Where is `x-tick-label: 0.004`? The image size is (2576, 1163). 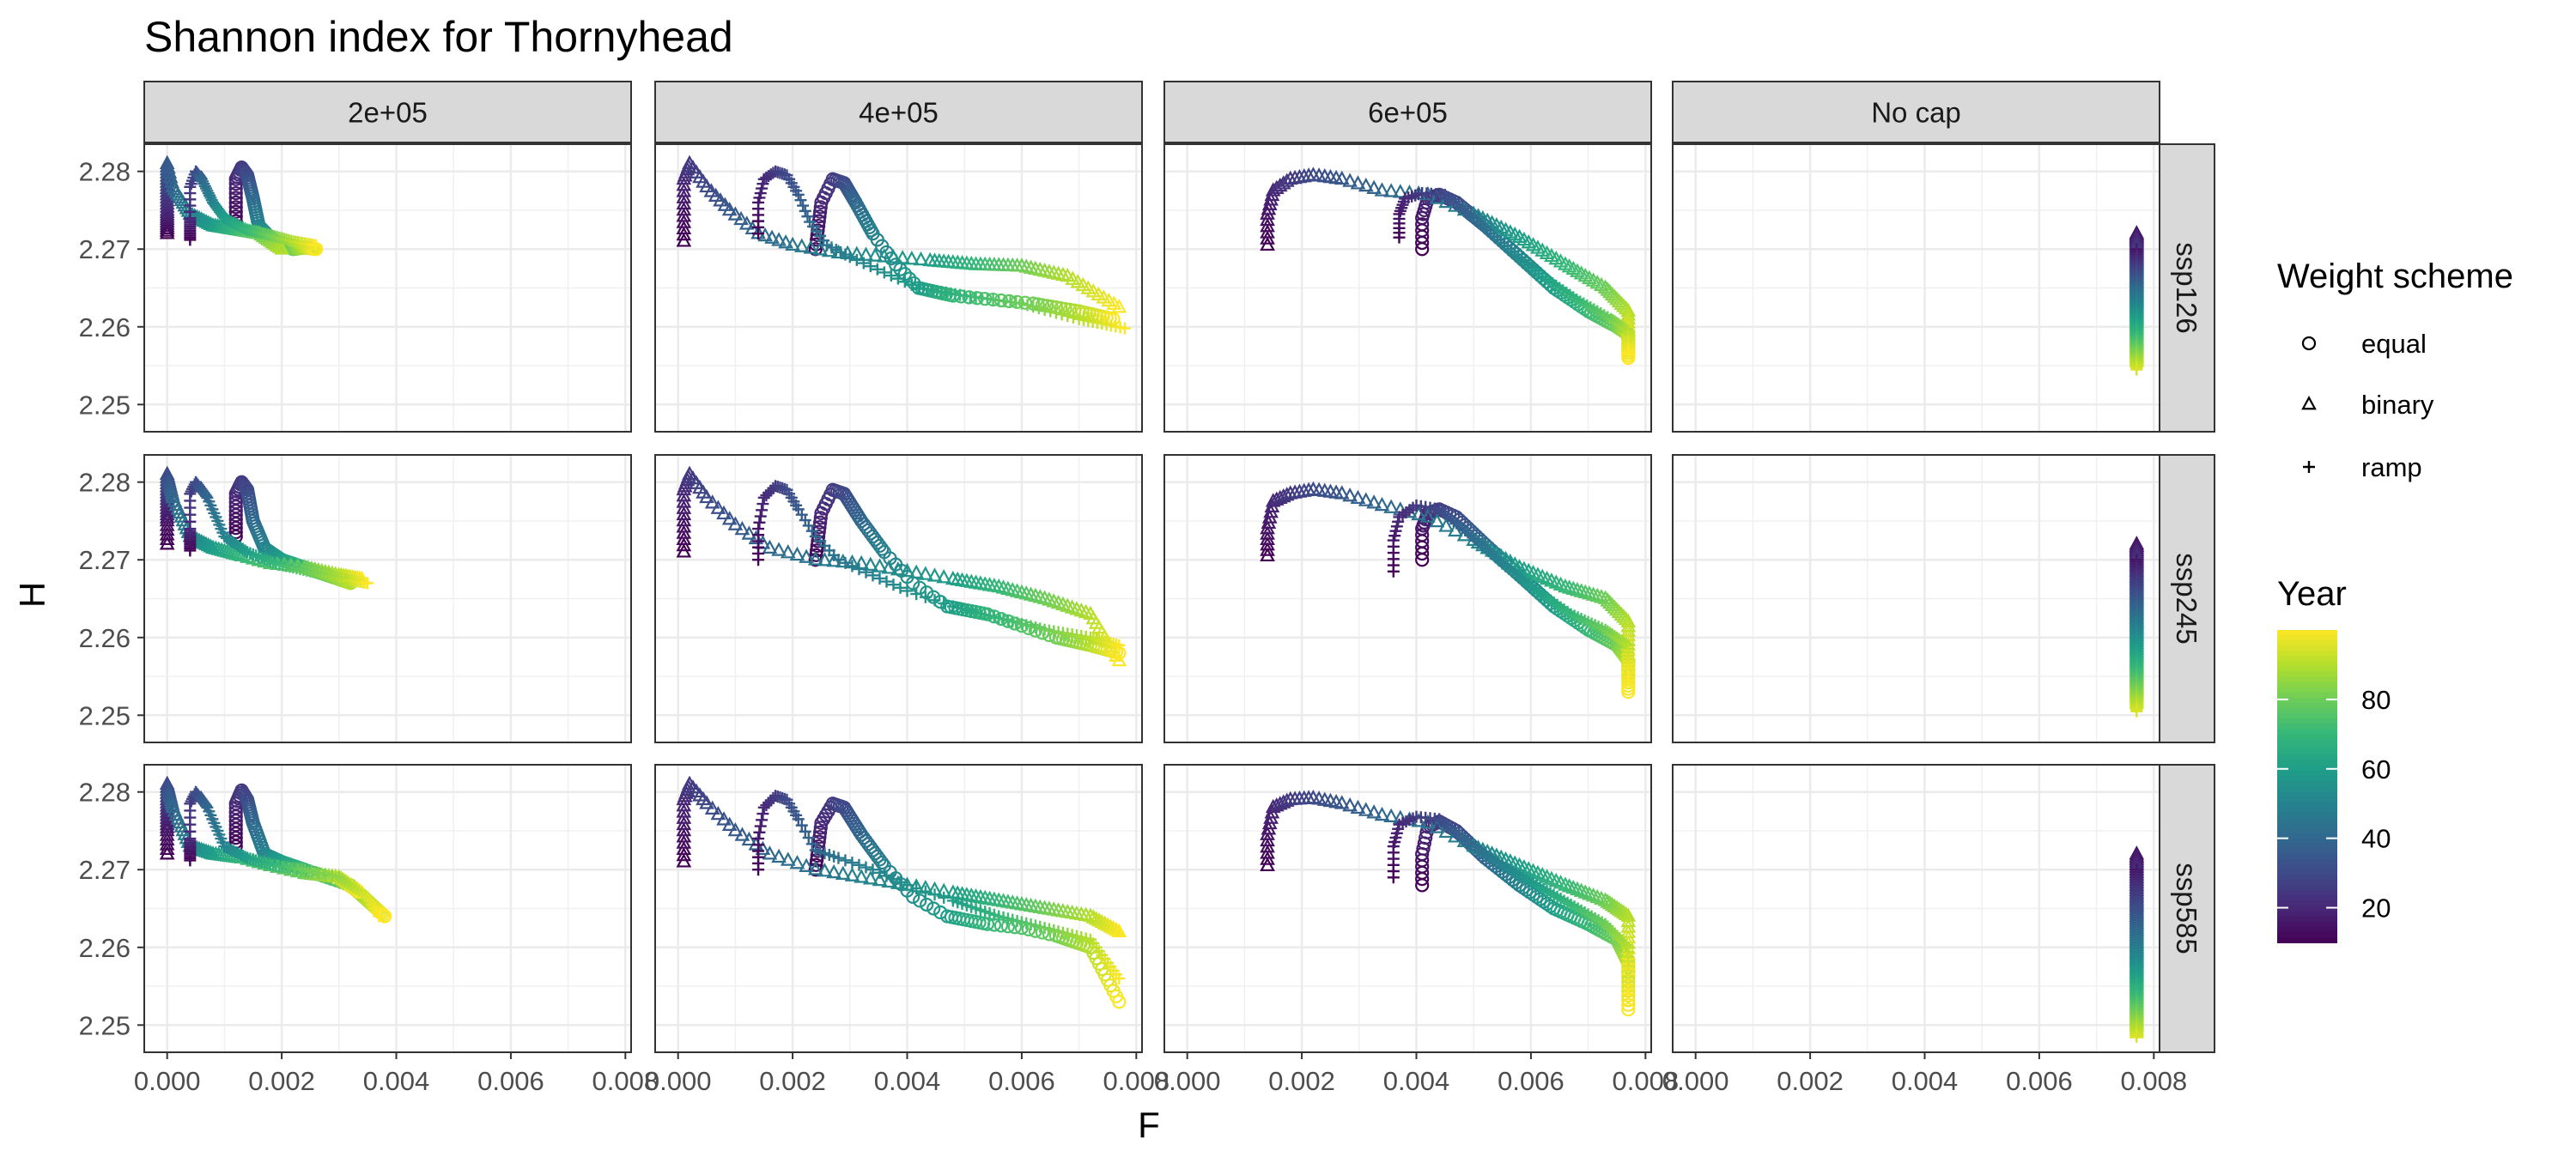
x-tick-label: 0.004 is located at coordinates (907, 1081).